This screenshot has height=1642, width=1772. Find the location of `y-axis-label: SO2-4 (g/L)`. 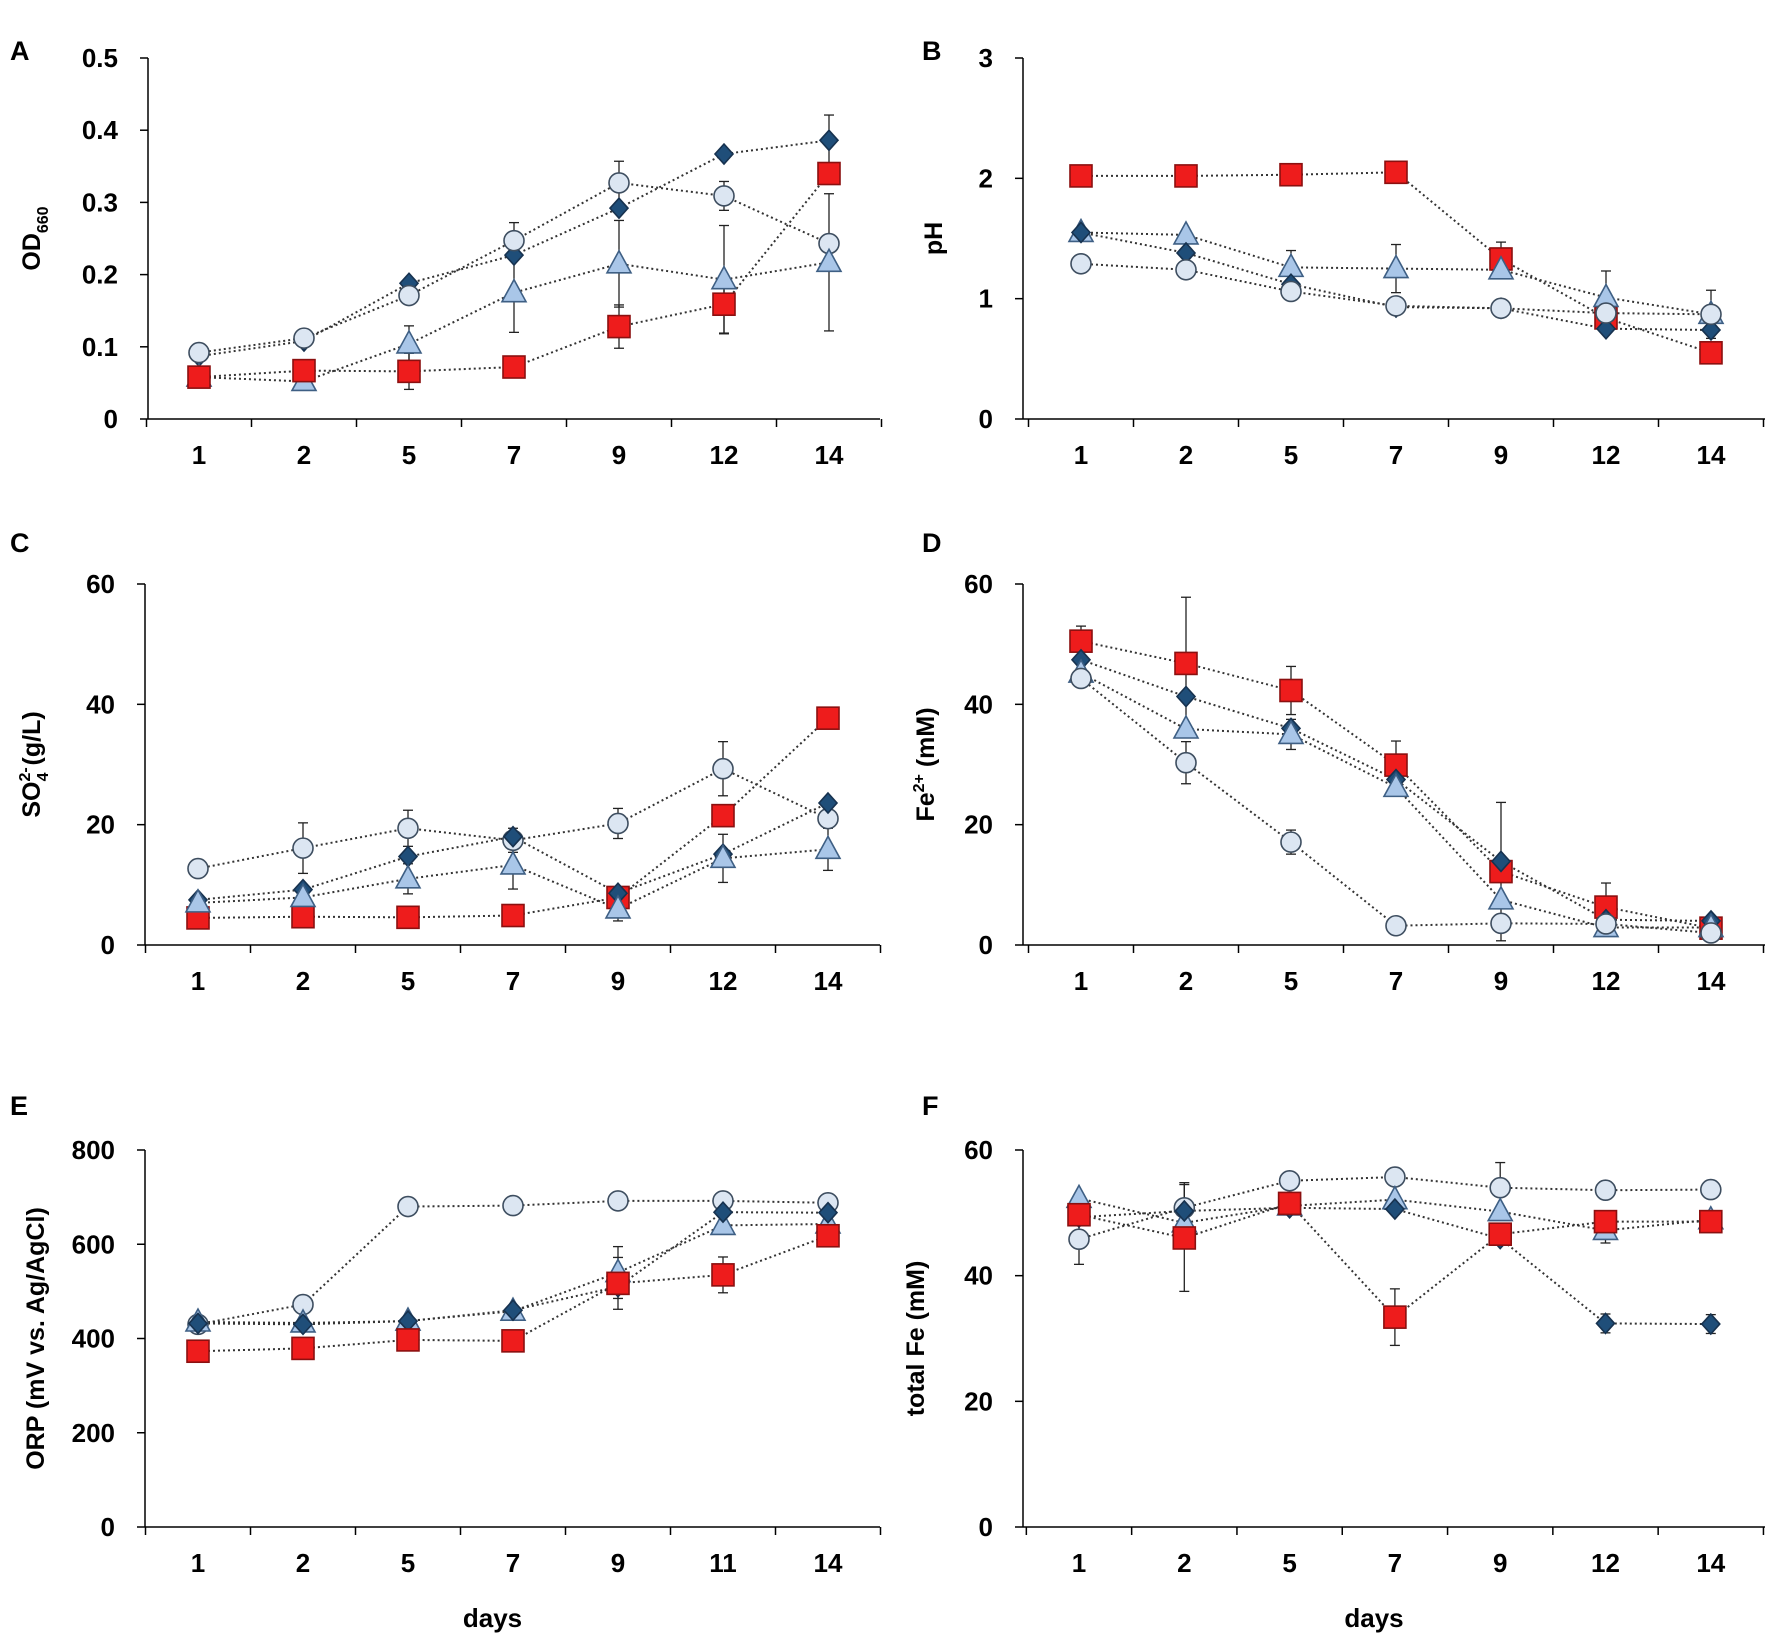

y-axis-label: SO2-4 (g/L) is located at coordinates (34, 764).